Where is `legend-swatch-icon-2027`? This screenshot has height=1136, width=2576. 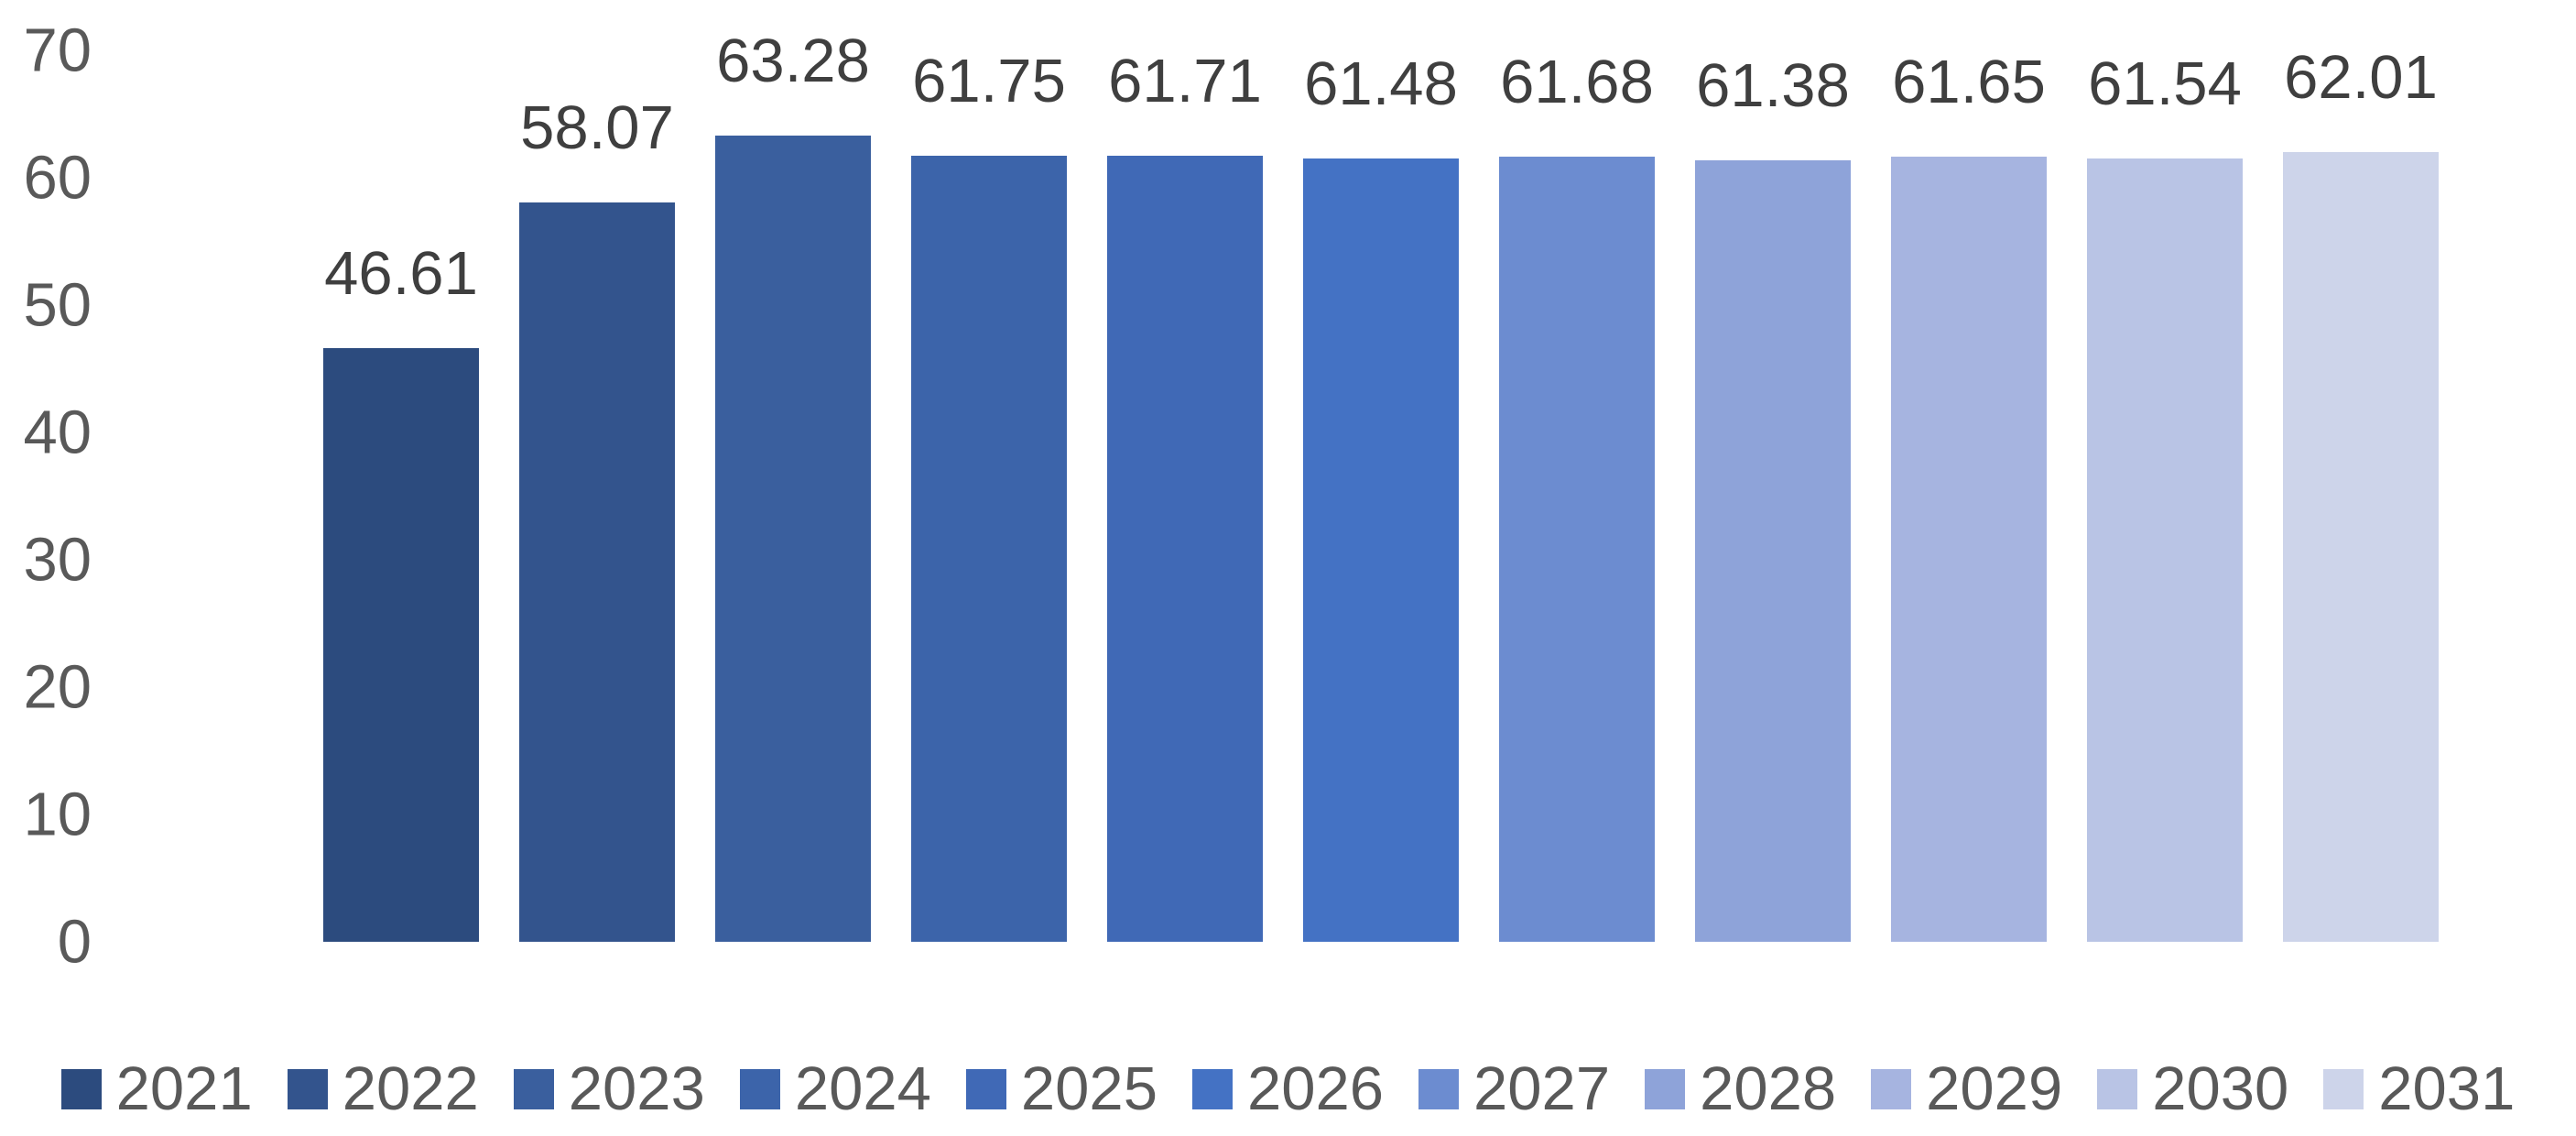
legend-swatch-icon-2027 is located at coordinates (1439, 1089).